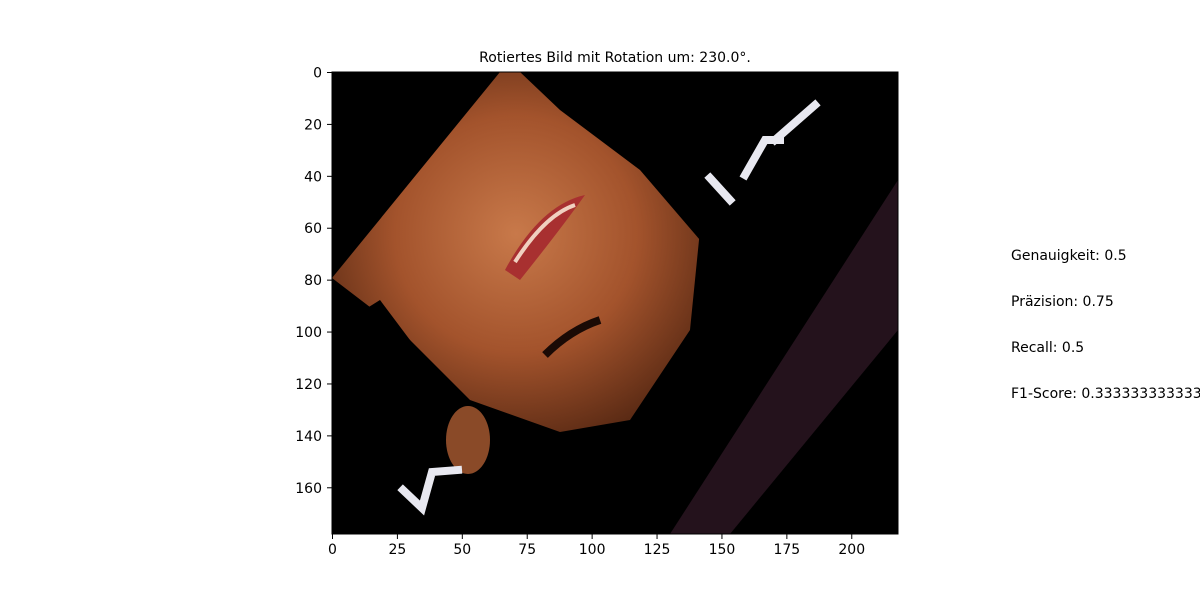 The height and width of the screenshot is (600, 1200). Describe the element at coordinates (545, 237) in the screenshot. I see `mouth-region` at that location.